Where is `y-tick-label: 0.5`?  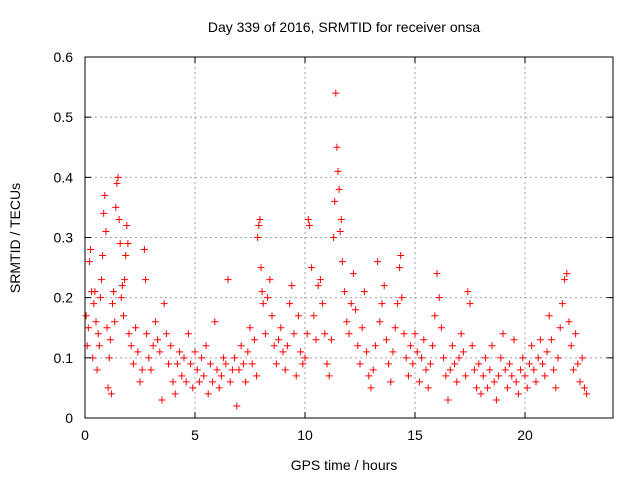
y-tick-label: 0.5 is located at coordinates (64, 117).